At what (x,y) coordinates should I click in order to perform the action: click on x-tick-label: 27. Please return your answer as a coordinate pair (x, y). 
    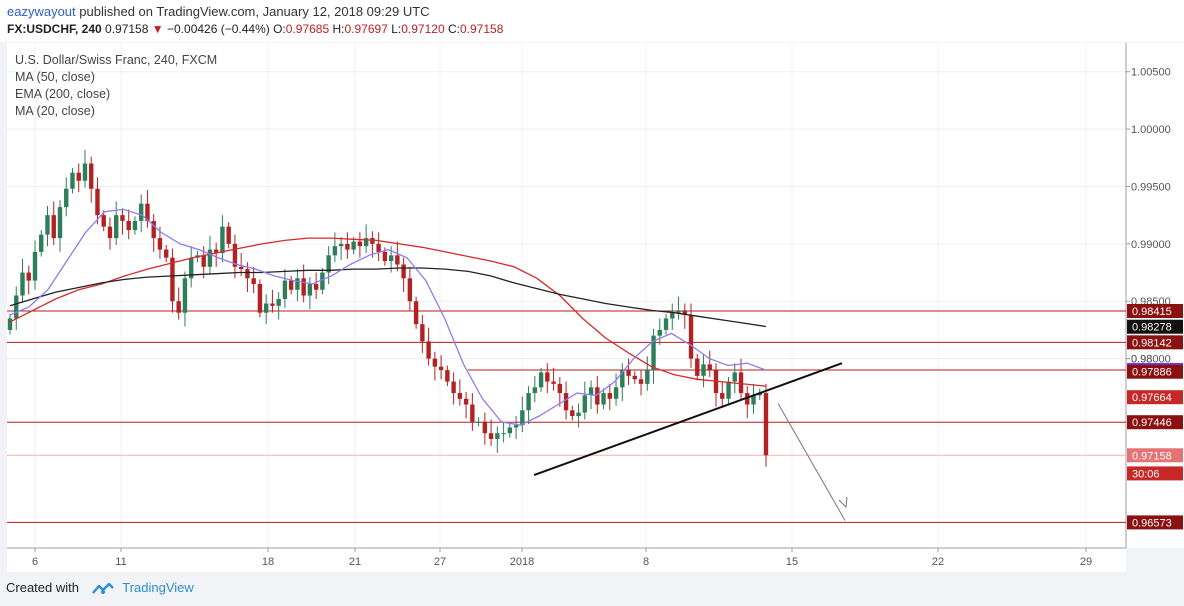
    Looking at the image, I should click on (440, 562).